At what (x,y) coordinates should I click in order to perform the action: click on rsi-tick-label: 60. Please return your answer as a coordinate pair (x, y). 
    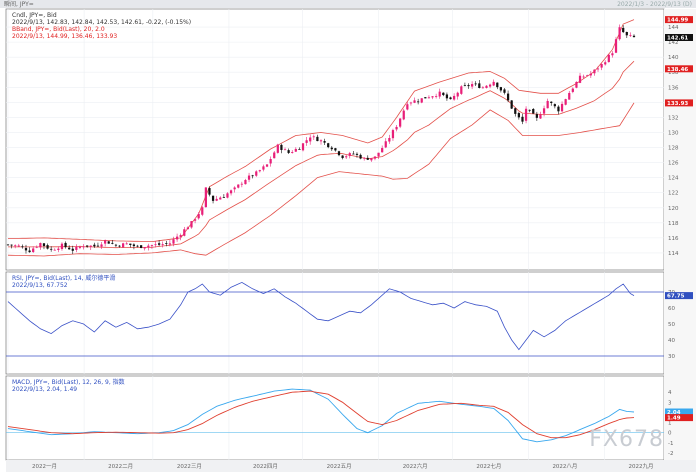
    Looking at the image, I should click on (671, 309).